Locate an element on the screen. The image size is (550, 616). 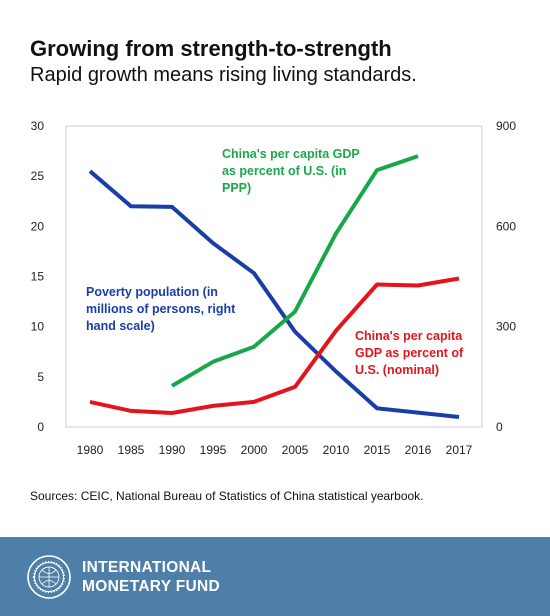
left-tick-label: 25 is located at coordinates (38, 176).